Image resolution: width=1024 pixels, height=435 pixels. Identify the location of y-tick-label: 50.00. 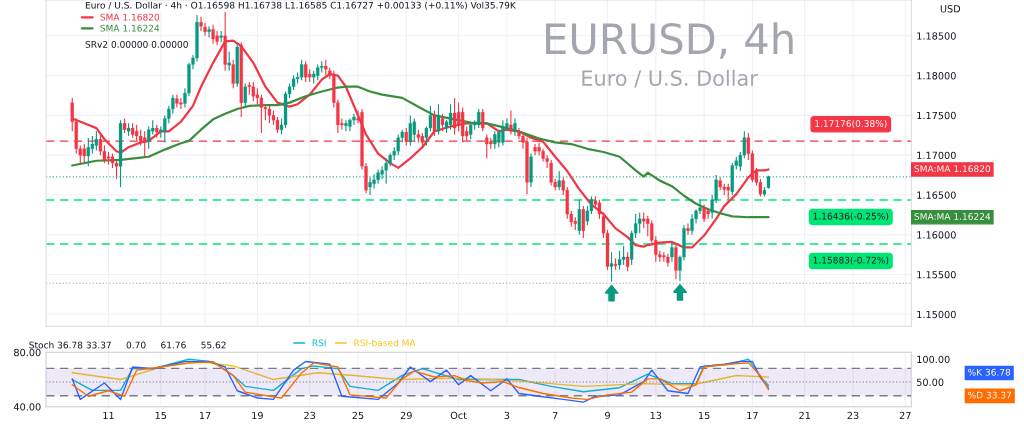
(930, 382).